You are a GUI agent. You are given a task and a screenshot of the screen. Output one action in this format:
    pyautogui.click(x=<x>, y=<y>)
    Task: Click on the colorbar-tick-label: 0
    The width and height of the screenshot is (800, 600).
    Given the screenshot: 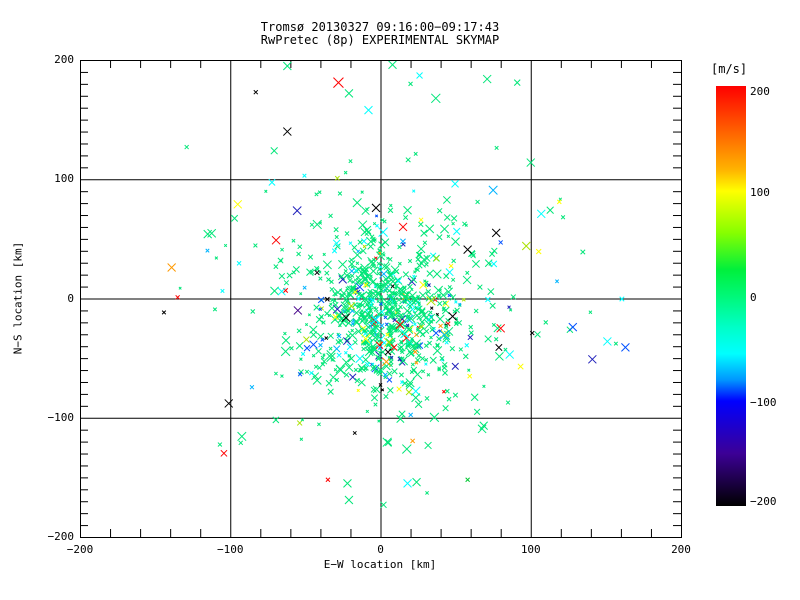 What is the action you would take?
    pyautogui.click(x=753, y=297)
    